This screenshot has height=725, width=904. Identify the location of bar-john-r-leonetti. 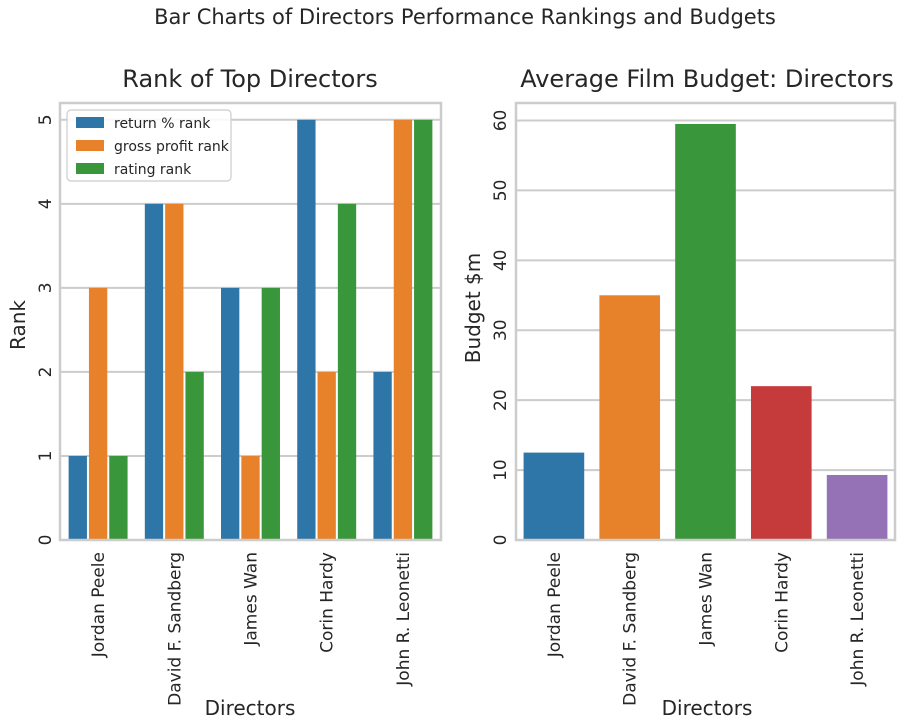
(857, 507).